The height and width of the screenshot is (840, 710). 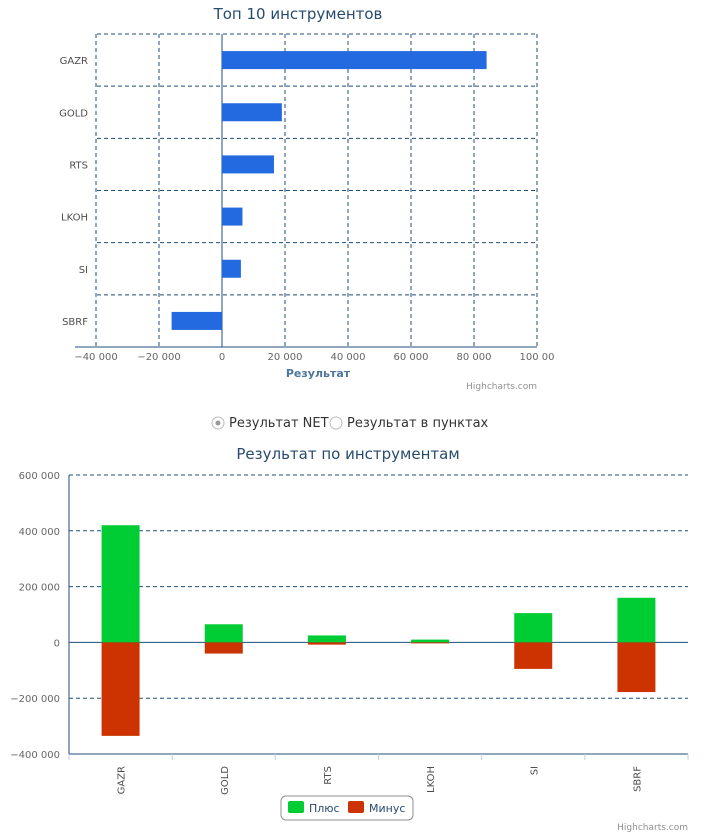 What do you see at coordinates (347, 454) in the screenshot?
I see `results-chart-title: Результат по инструментам` at bounding box center [347, 454].